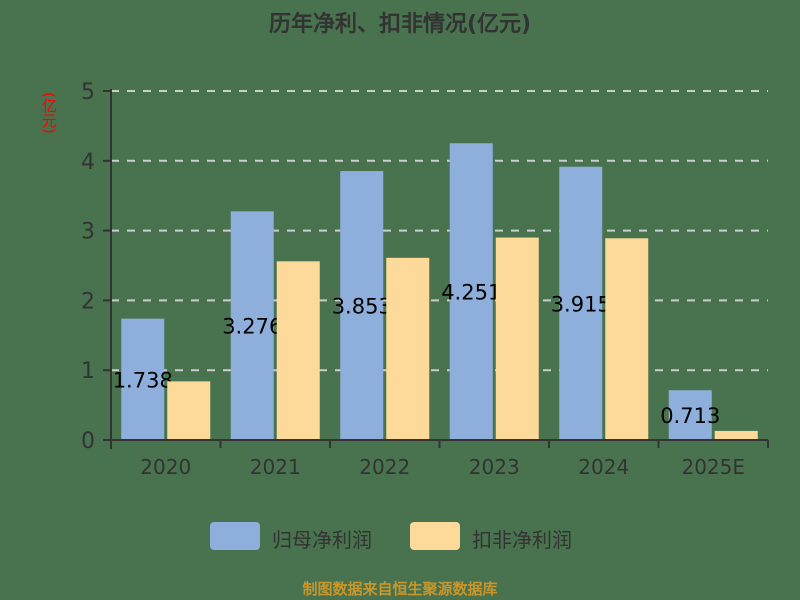  What do you see at coordinates (88, 92) in the screenshot?
I see `y-tick-label: 5` at bounding box center [88, 92].